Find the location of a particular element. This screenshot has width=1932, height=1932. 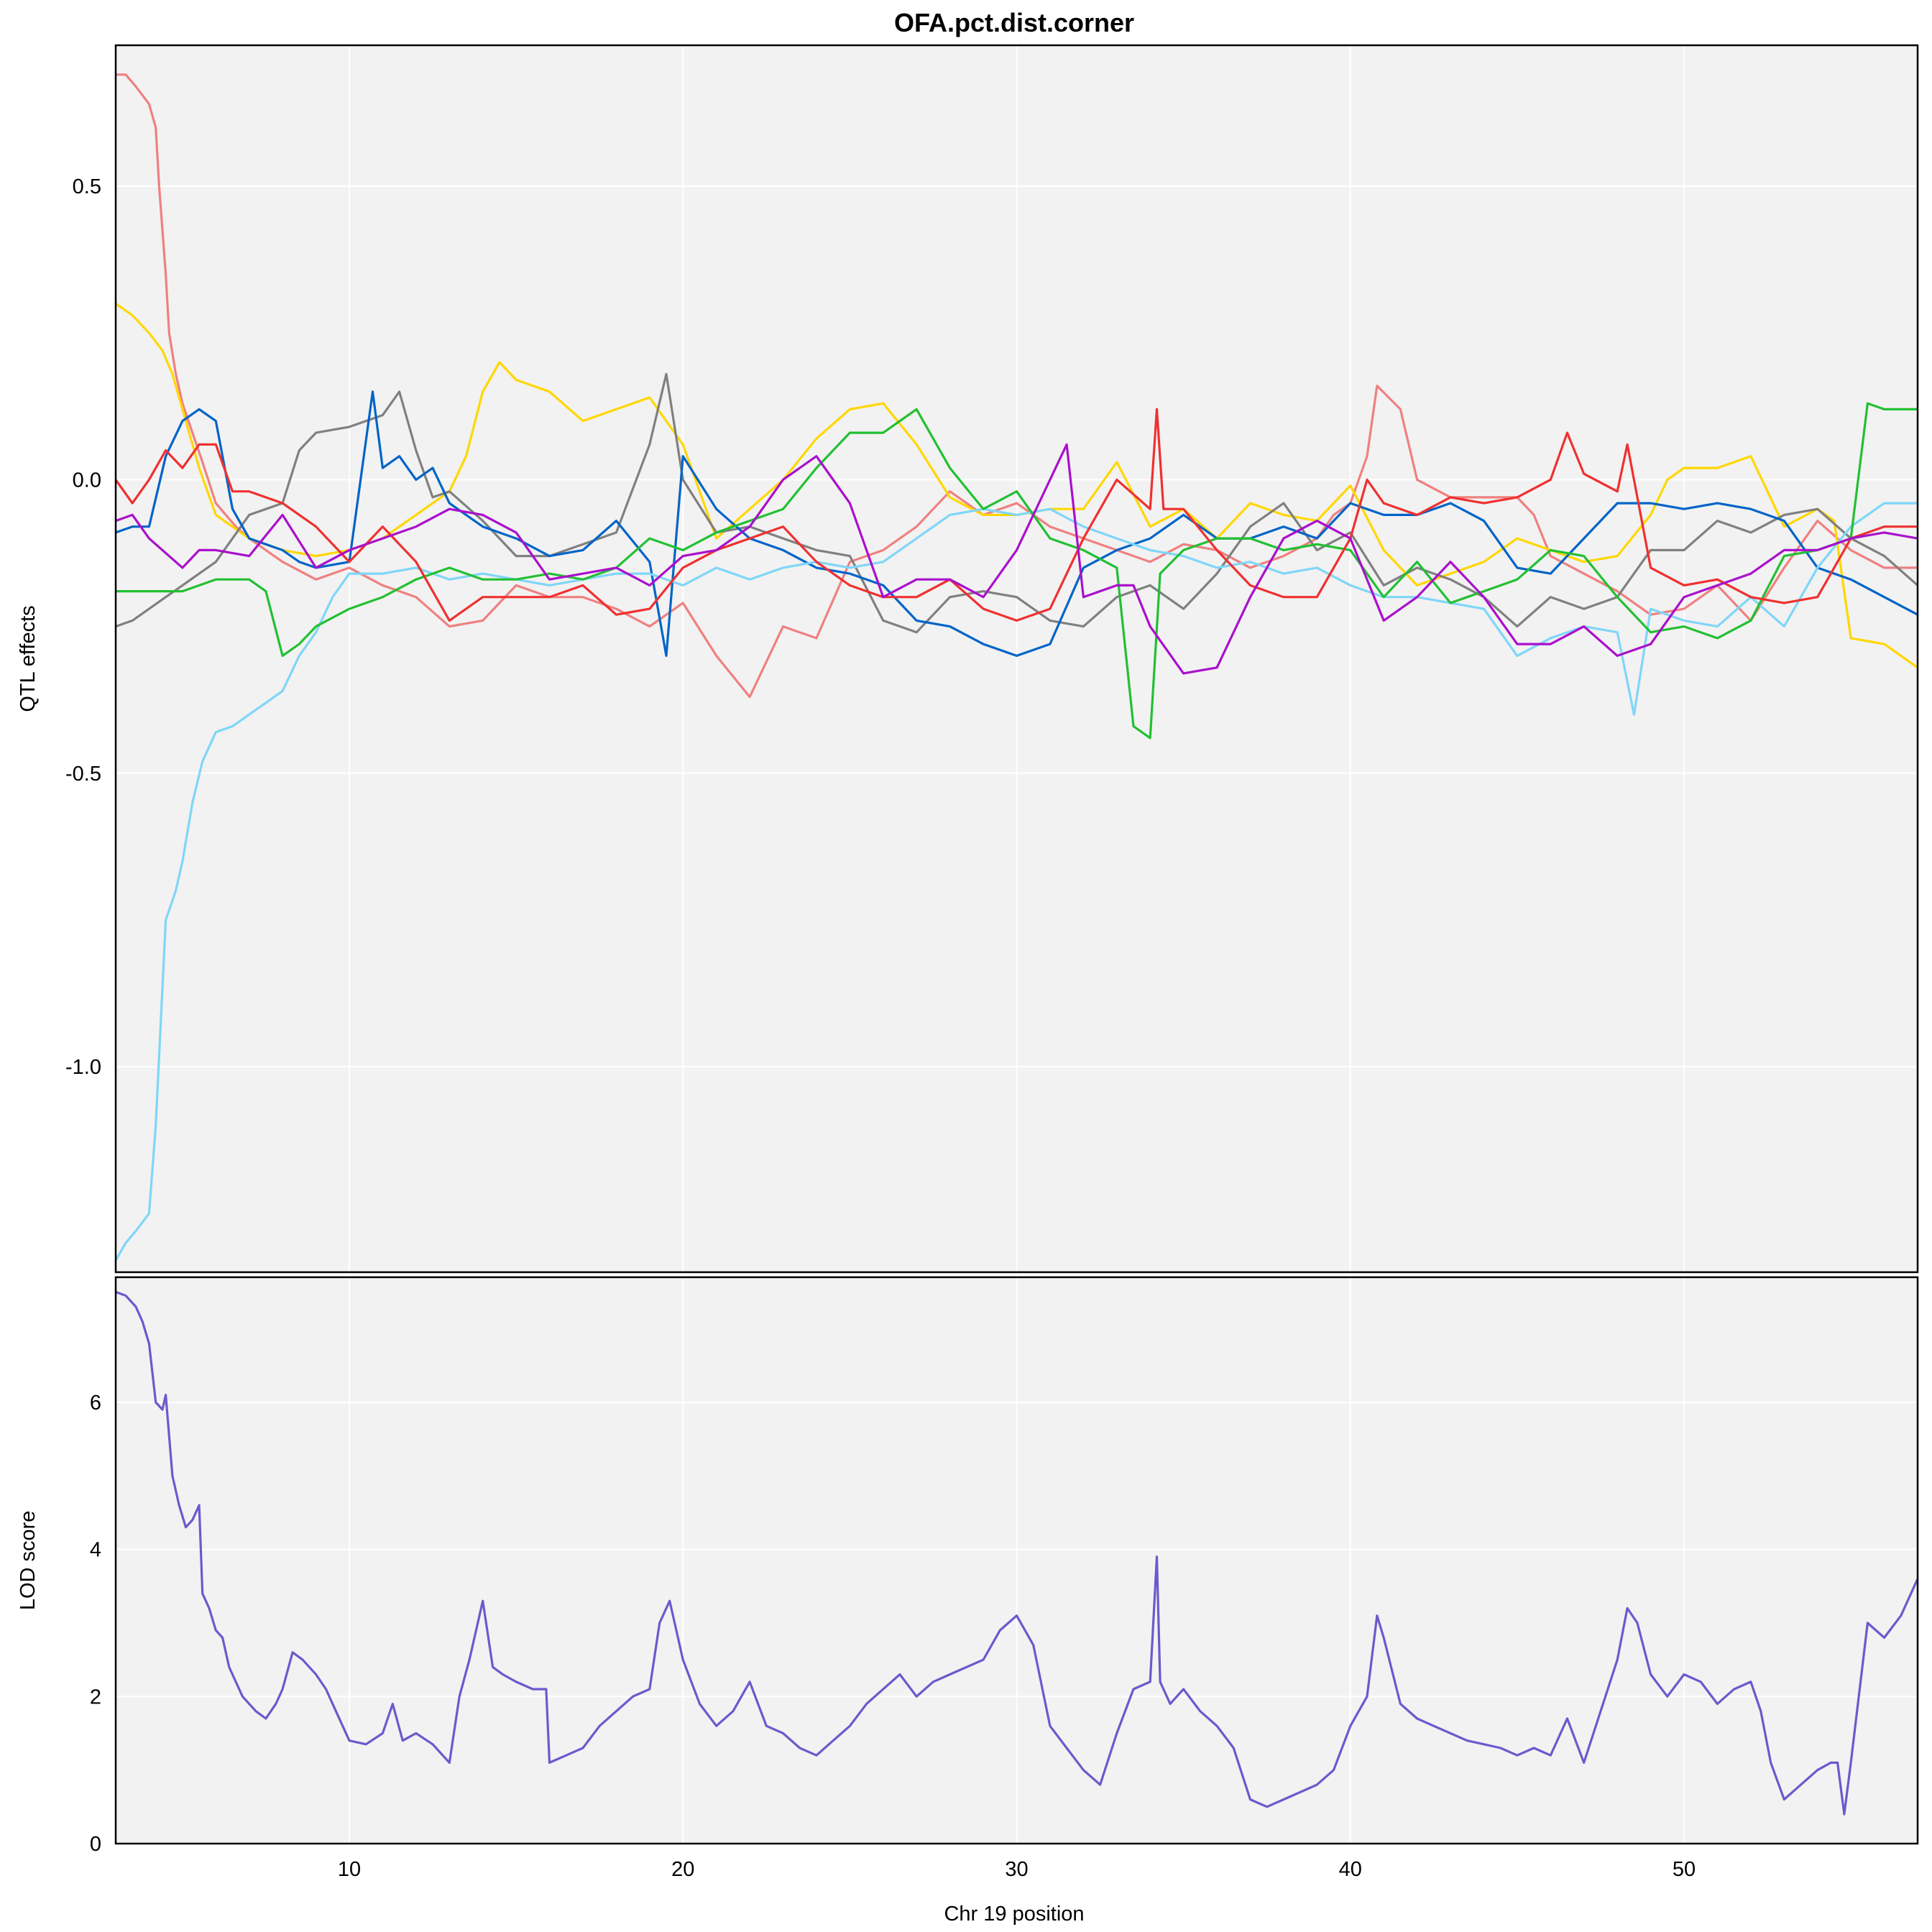

lod-x-tick-labels: 10 20 30 40 50 is located at coordinates (1017, 1869).